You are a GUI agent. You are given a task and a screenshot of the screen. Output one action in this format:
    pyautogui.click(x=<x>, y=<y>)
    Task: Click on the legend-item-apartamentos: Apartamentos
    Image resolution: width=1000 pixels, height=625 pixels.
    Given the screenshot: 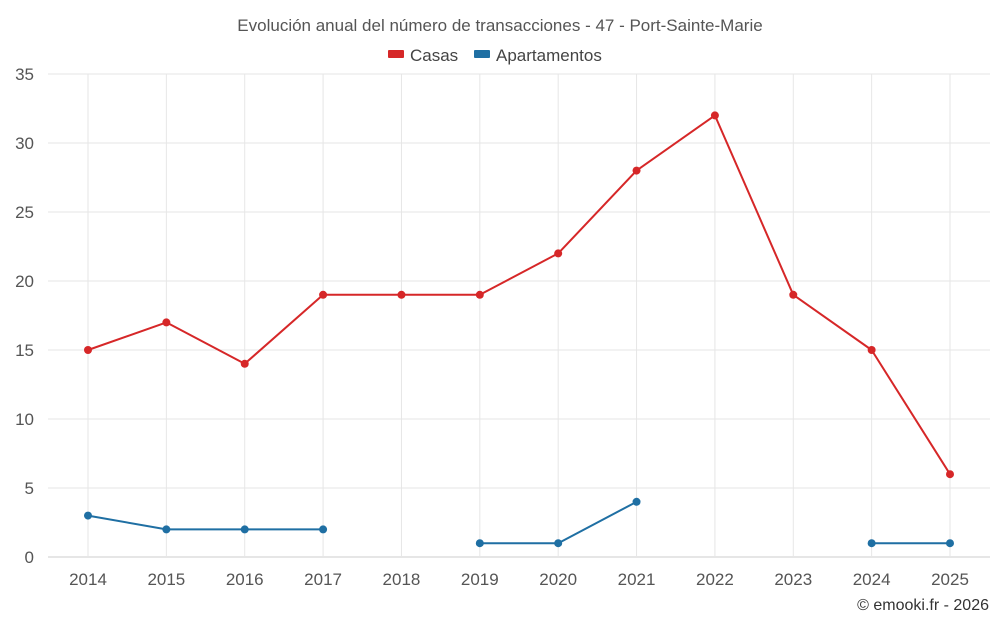 What is the action you would take?
    pyautogui.click(x=538, y=55)
    